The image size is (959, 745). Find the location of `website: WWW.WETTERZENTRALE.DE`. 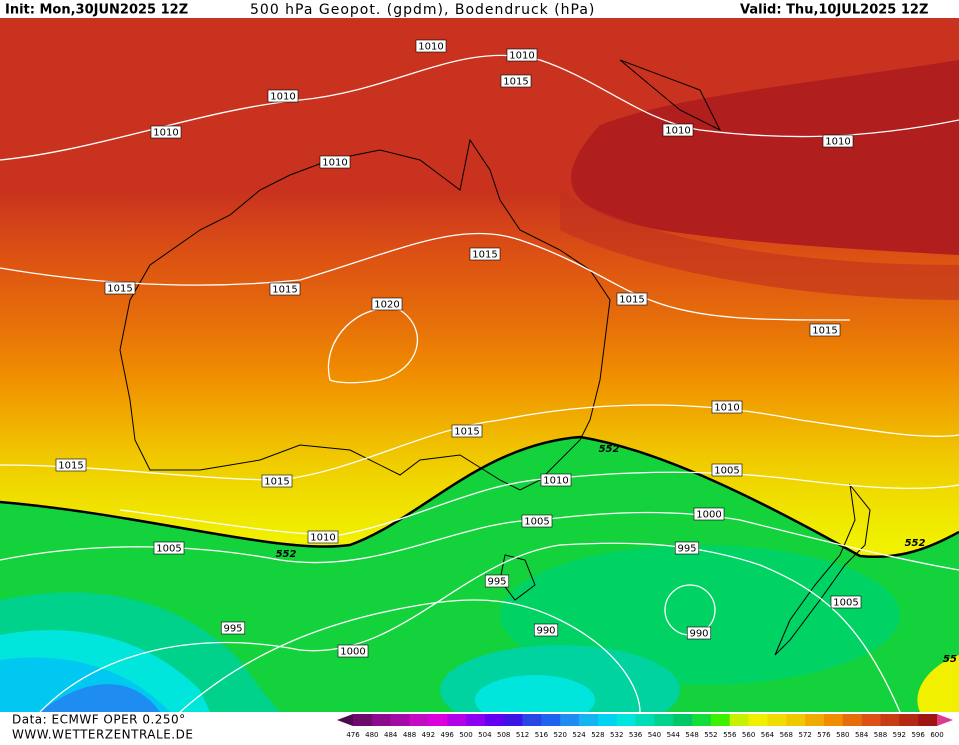

website: WWW.WETTERZENTRALE.DE is located at coordinates (102, 735).